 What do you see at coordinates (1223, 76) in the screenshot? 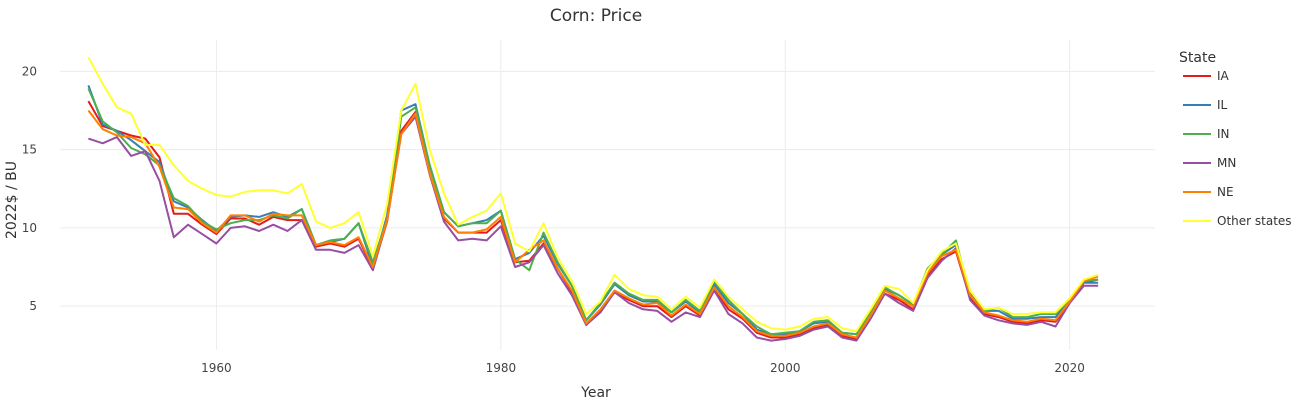
I see `legend-label: IA` at bounding box center [1223, 76].